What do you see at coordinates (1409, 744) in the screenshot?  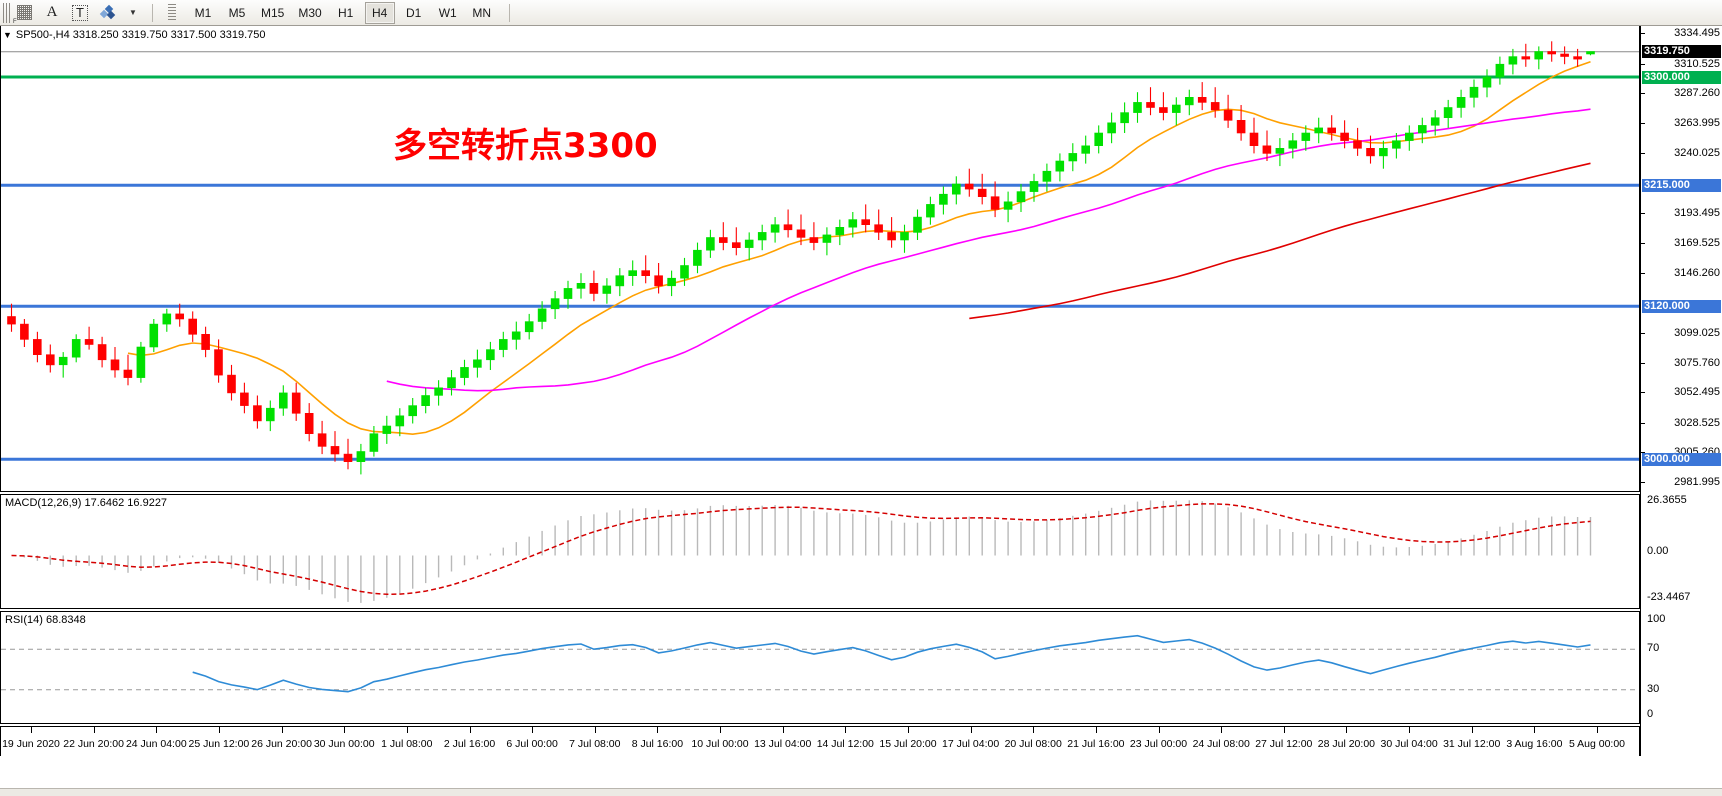 I see `time-tick-label: 30 Jul 04:00` at bounding box center [1409, 744].